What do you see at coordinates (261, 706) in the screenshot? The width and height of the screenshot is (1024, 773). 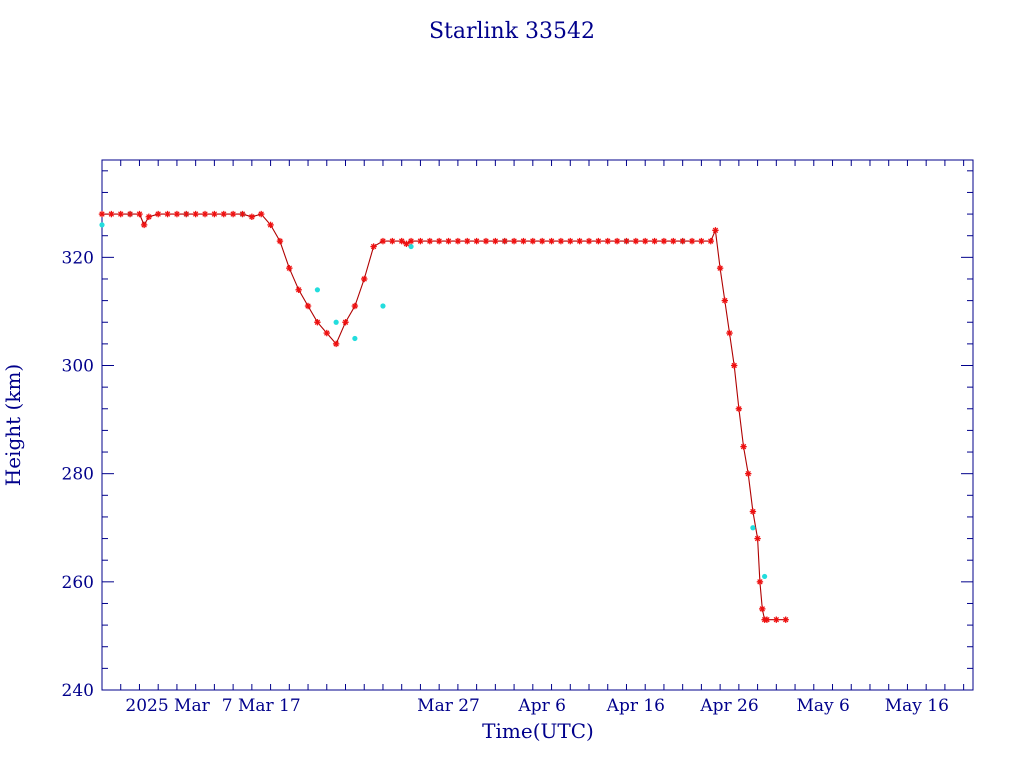 I see `x-tick-label: 7 Mar 17` at bounding box center [261, 706].